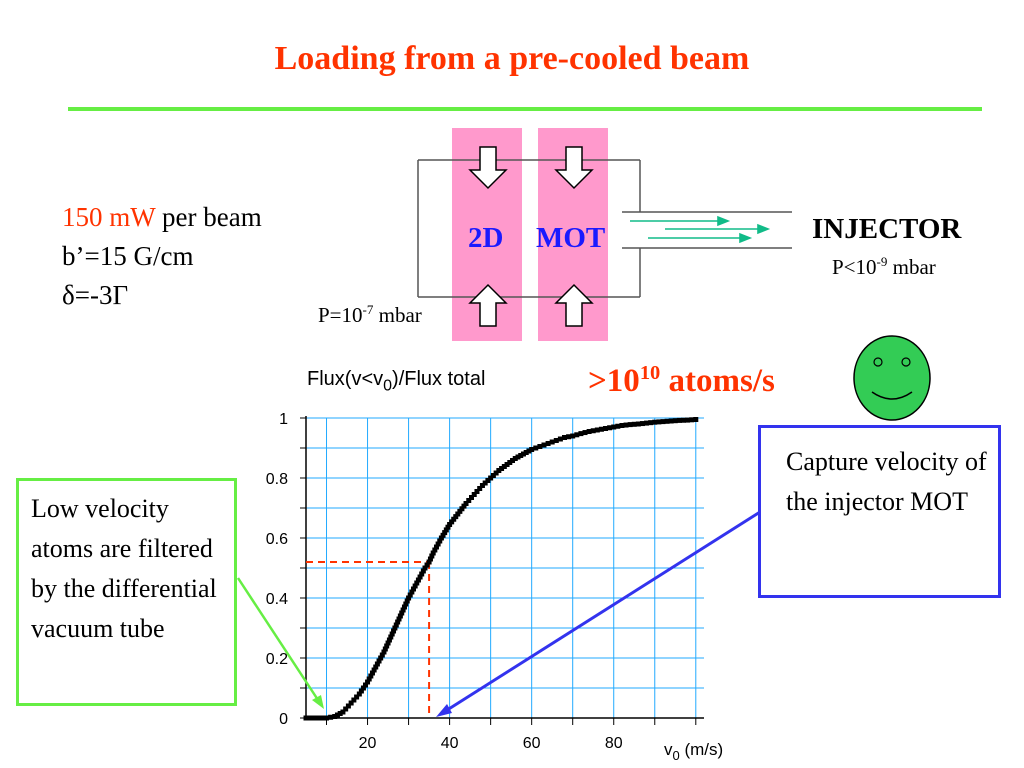 Image resolution: width=1024 pixels, height=768 pixels. What do you see at coordinates (700, 229) in the screenshot?
I see `atom-beam-arrows` at bounding box center [700, 229].